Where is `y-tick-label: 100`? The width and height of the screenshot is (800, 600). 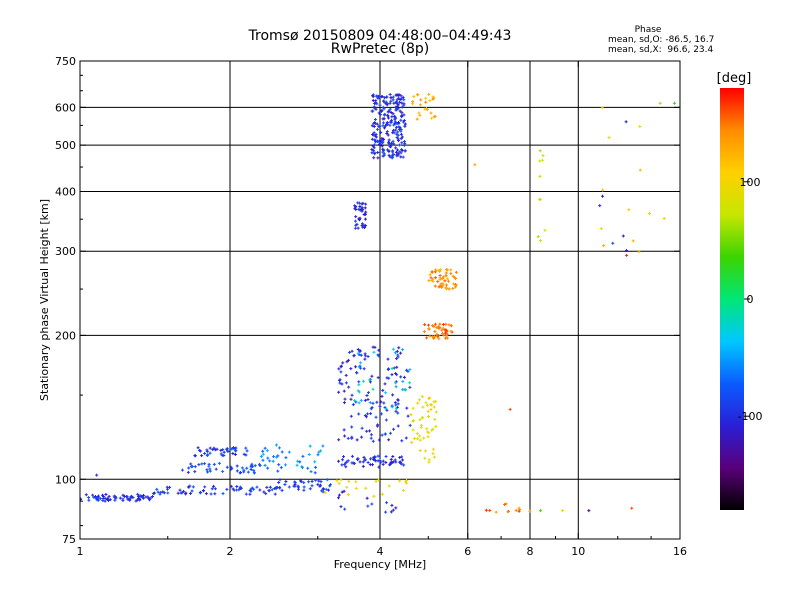
y-tick-label: 100 is located at coordinates (65, 479).